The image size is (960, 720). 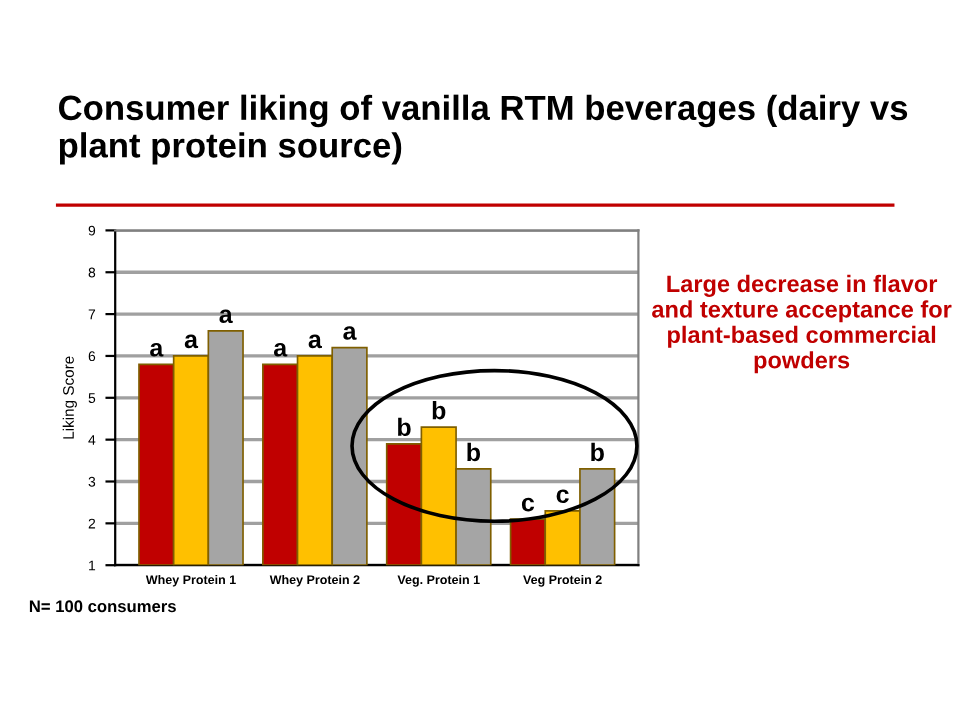 I want to click on text: N= 100 consumers, so click(x=102, y=606).